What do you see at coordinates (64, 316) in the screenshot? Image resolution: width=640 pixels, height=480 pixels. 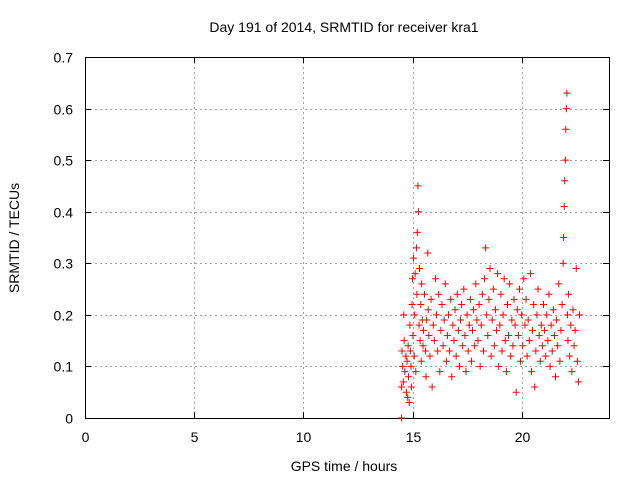 I see `y-tick-label: 0.2` at bounding box center [64, 316].